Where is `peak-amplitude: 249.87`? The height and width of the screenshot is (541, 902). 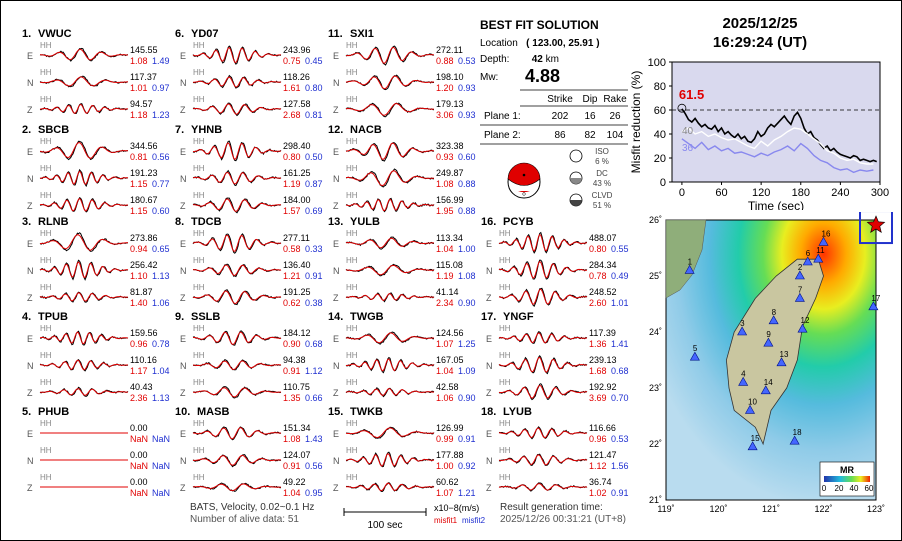 peak-amplitude: 249.87 is located at coordinates (450, 173).